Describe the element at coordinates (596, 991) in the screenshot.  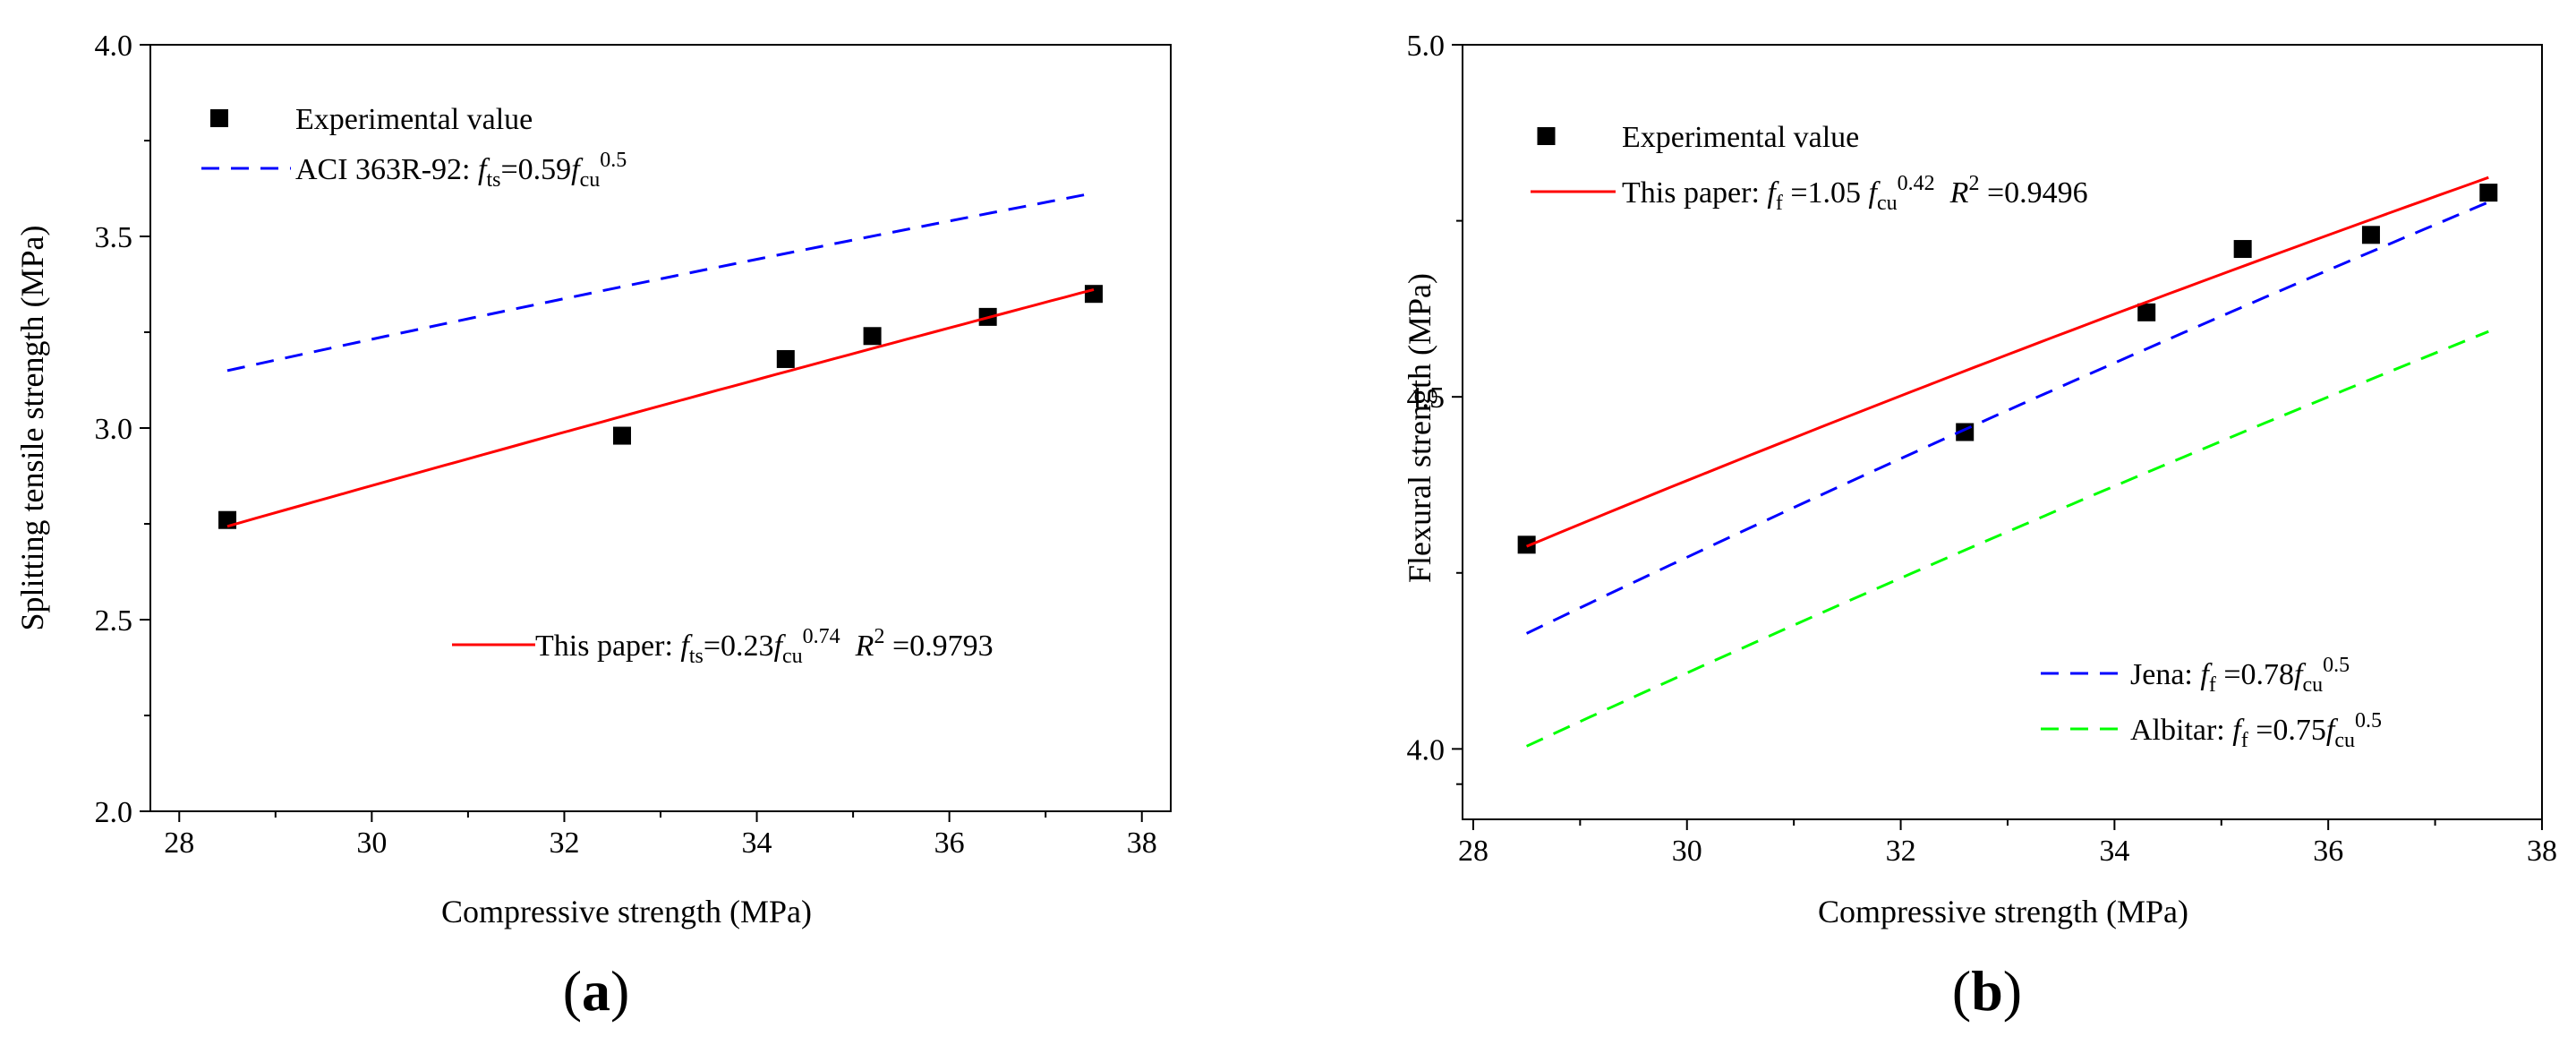
I see `panel-label: (a)` at that location.